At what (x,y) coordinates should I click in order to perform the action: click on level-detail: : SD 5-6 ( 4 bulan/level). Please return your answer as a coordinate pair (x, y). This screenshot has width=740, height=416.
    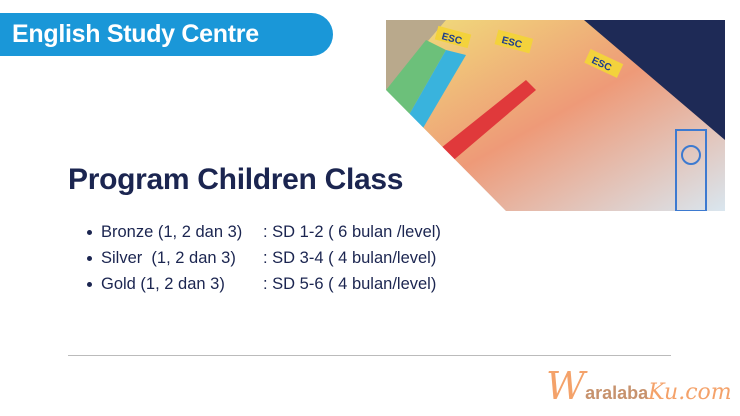
    Looking at the image, I should click on (350, 284).